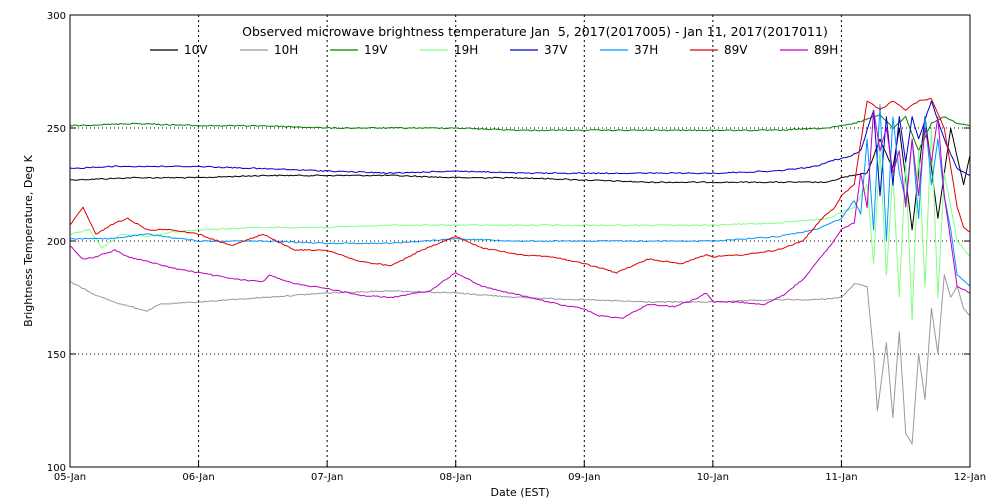 The height and width of the screenshot is (500, 1000). I want to click on x-tick-label: 07-Jan, so click(327, 477).